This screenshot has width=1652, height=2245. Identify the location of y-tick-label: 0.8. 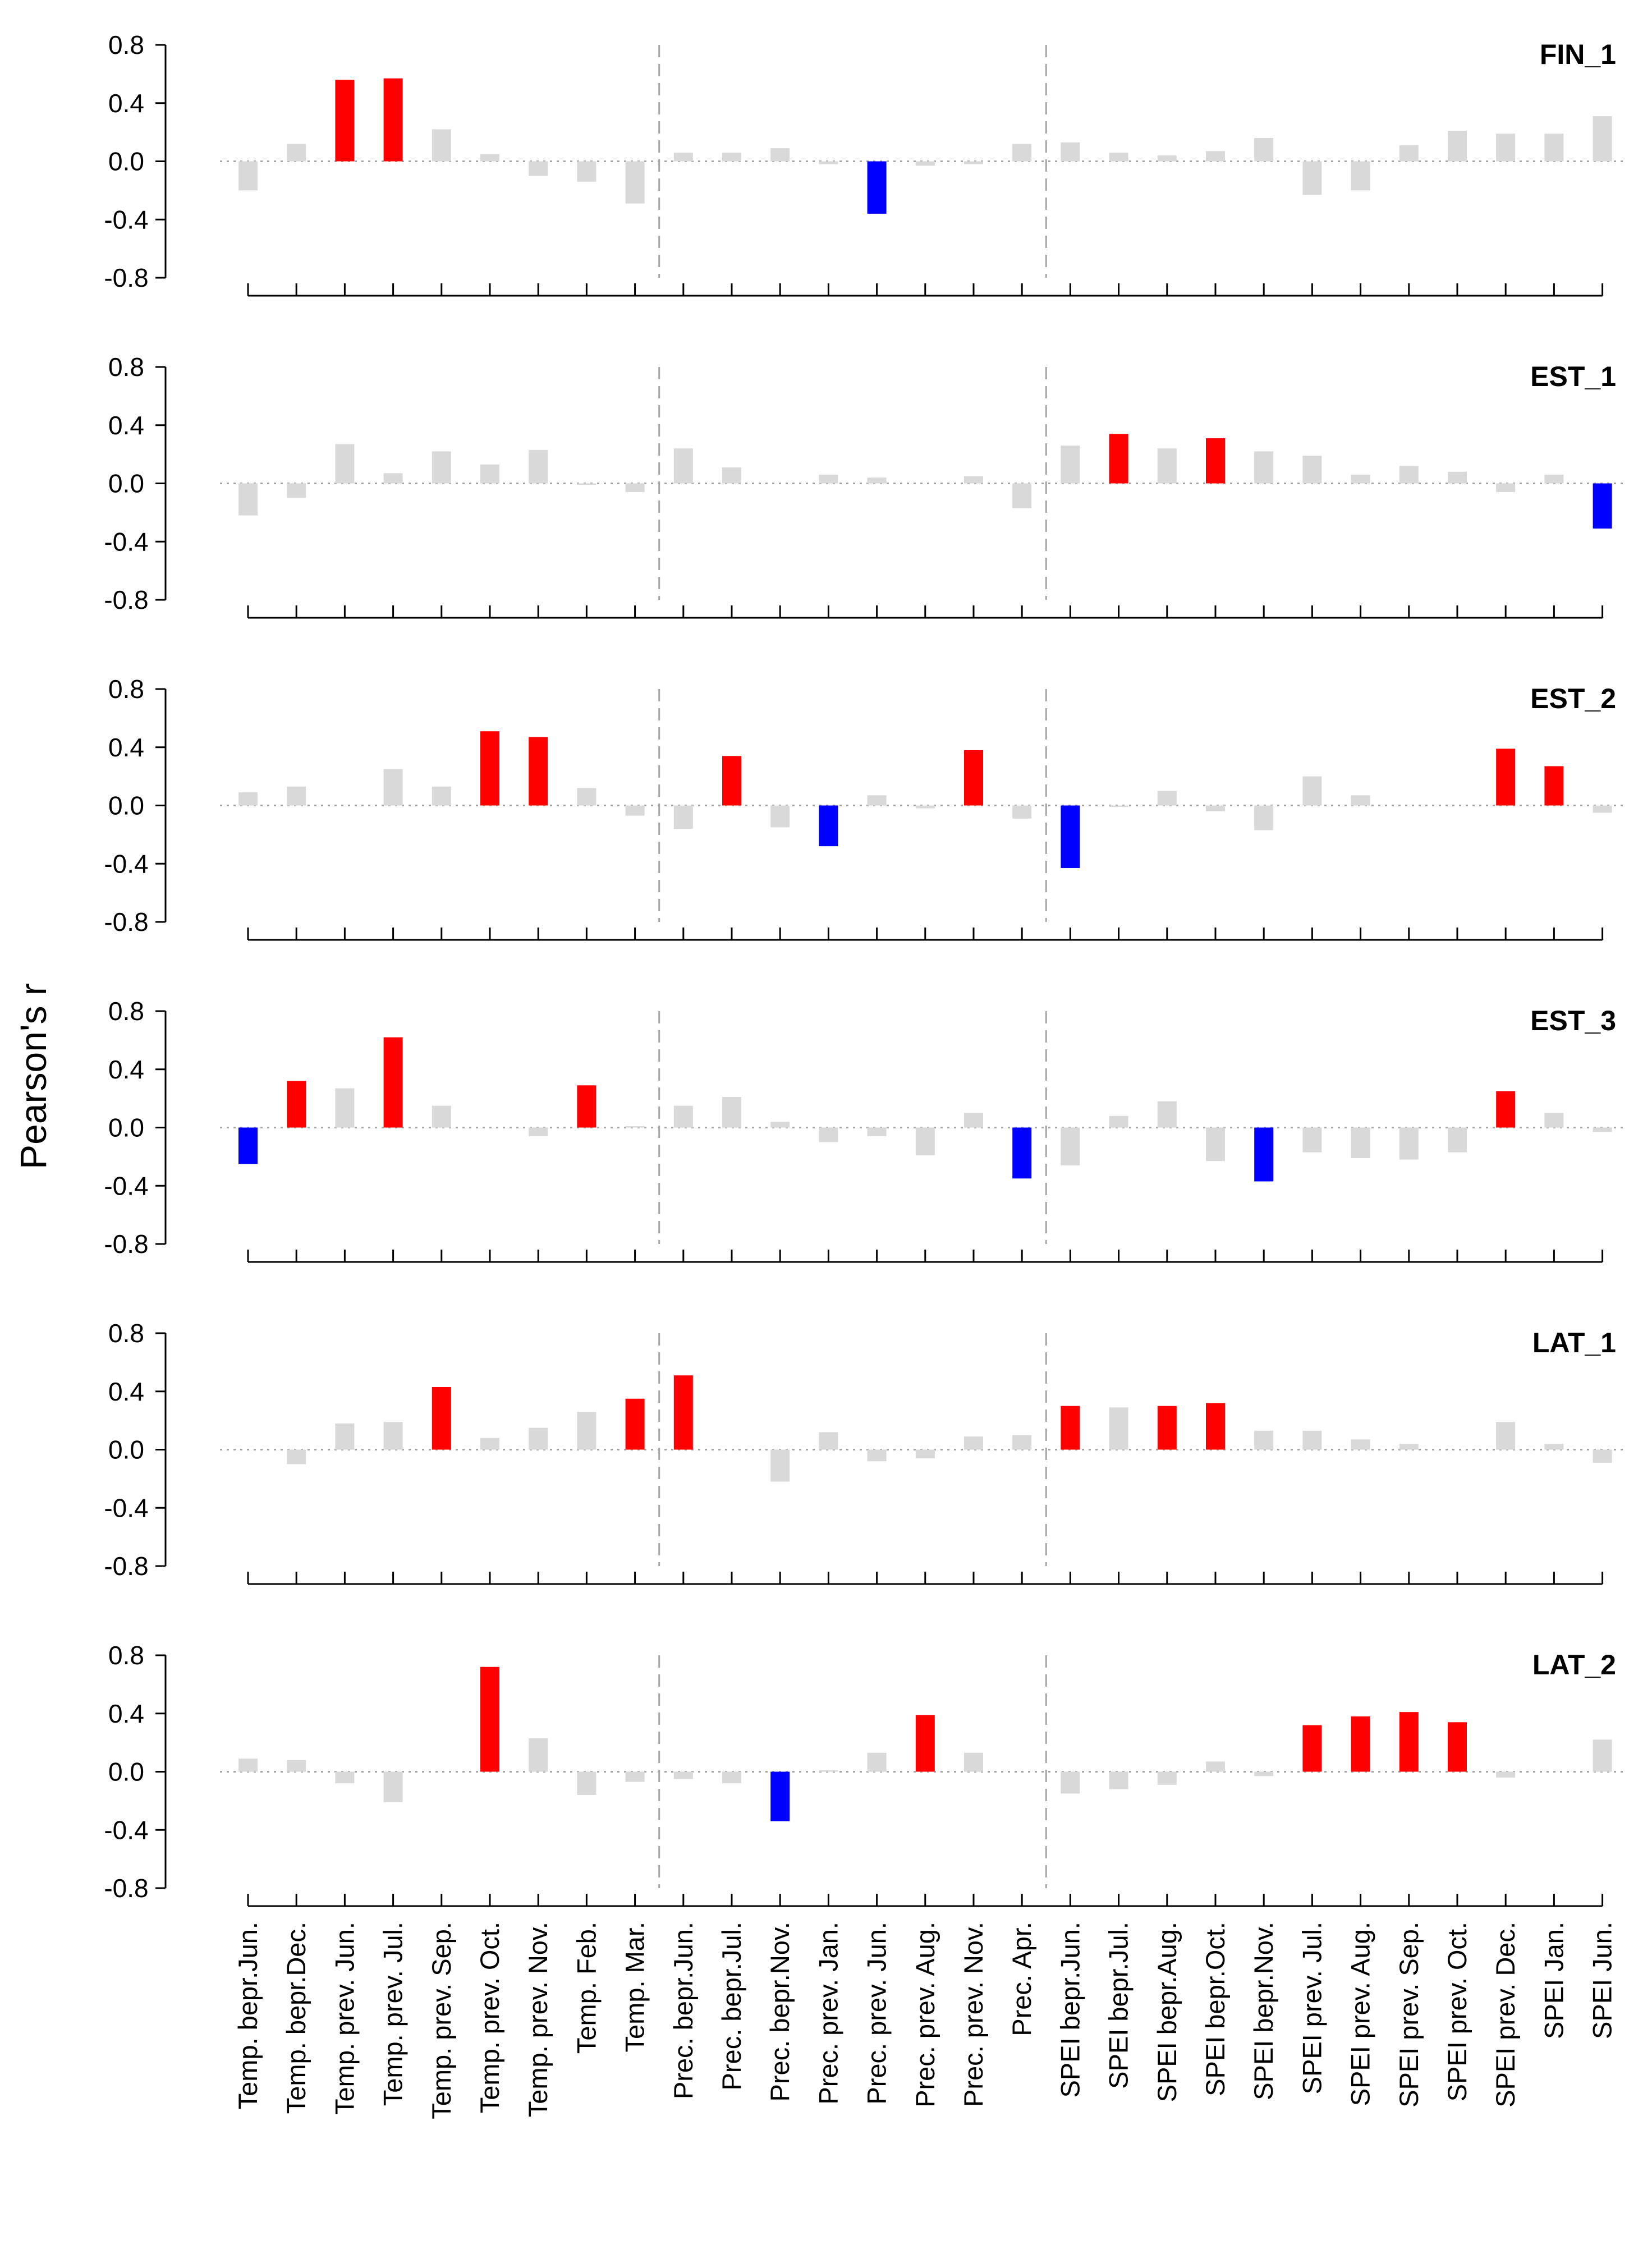
(126, 1655).